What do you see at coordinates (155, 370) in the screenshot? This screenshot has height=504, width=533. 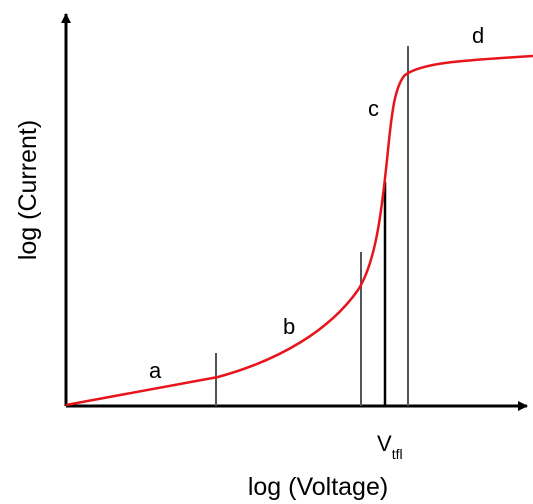 I see `region-label-a: a` at bounding box center [155, 370].